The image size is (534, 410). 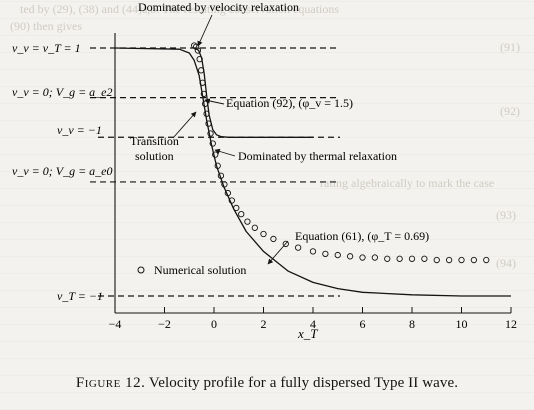 I want to click on svg-text: solution, so click(x=154, y=156).